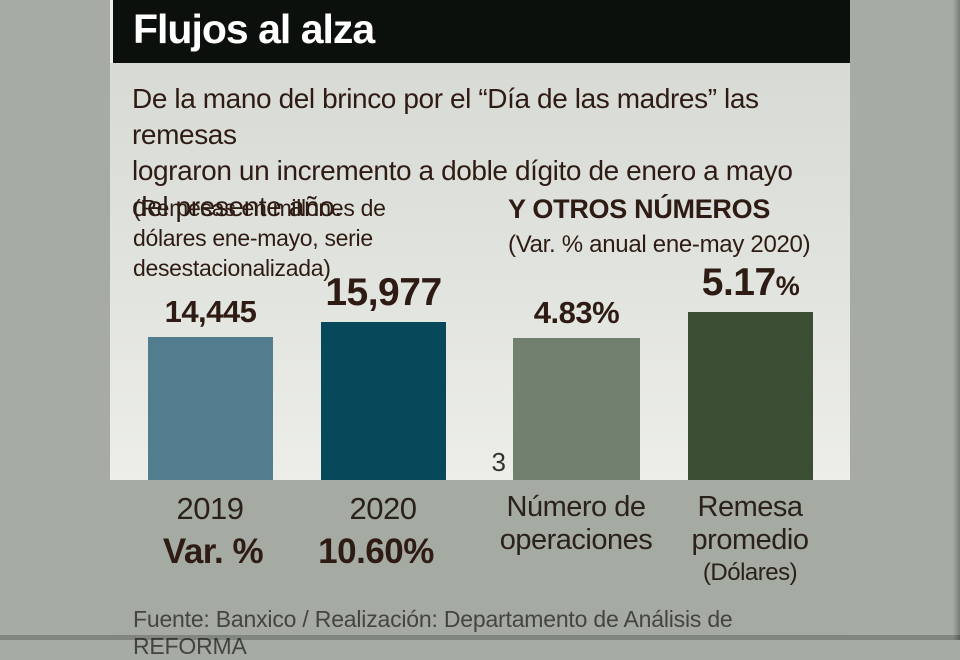 The height and width of the screenshot is (660, 960). I want to click on bar-column-operaciones: 4.83%, so click(576, 387).